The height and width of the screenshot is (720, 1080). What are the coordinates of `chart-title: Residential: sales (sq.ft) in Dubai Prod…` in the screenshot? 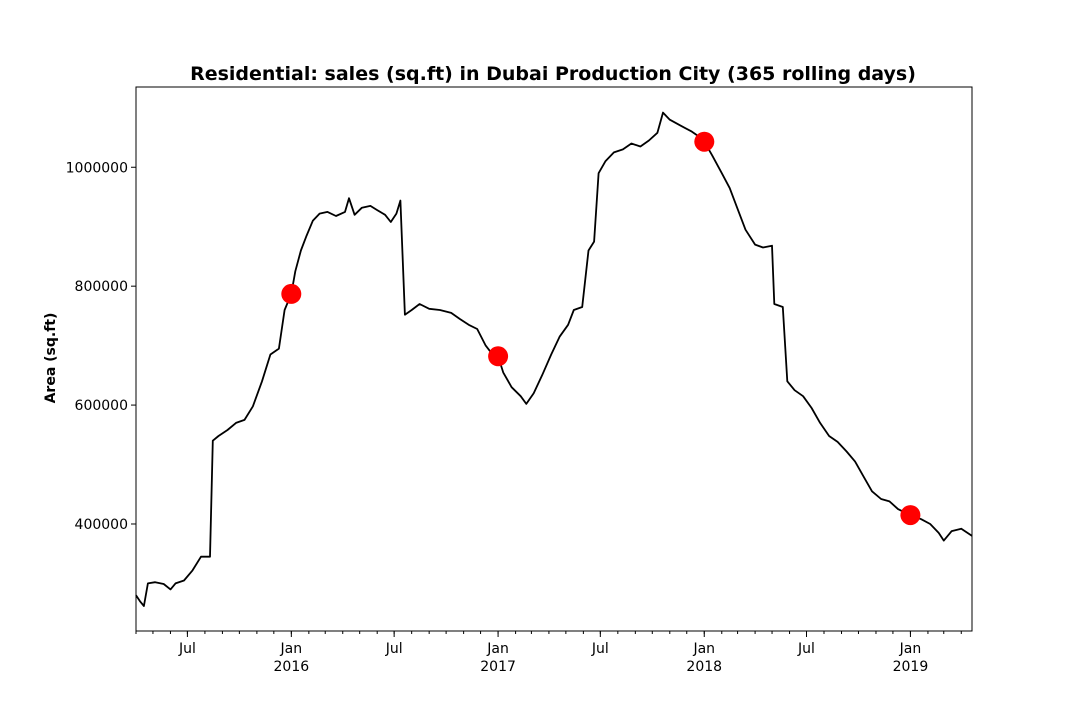 It's located at (553, 74).